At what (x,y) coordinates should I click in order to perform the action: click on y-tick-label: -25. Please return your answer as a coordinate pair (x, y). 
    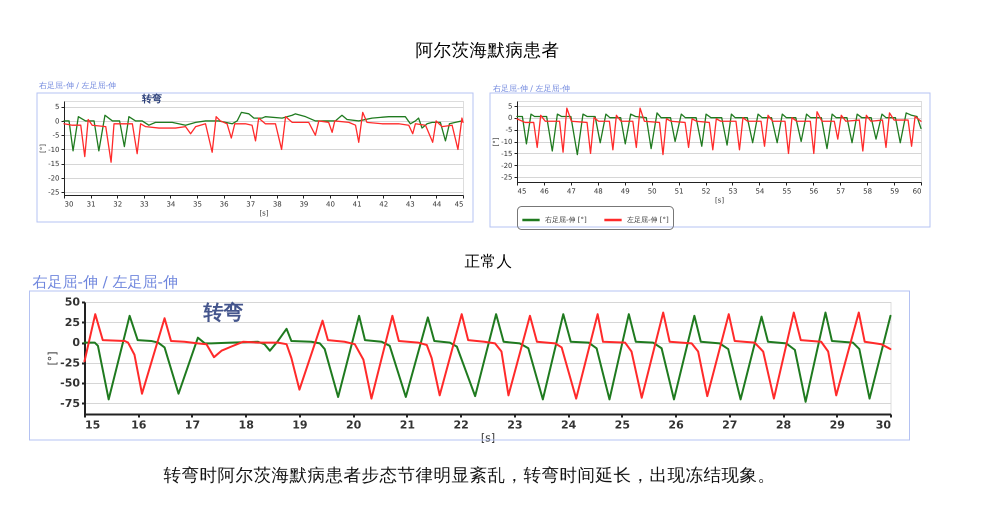
    Looking at the image, I should click on (70, 363).